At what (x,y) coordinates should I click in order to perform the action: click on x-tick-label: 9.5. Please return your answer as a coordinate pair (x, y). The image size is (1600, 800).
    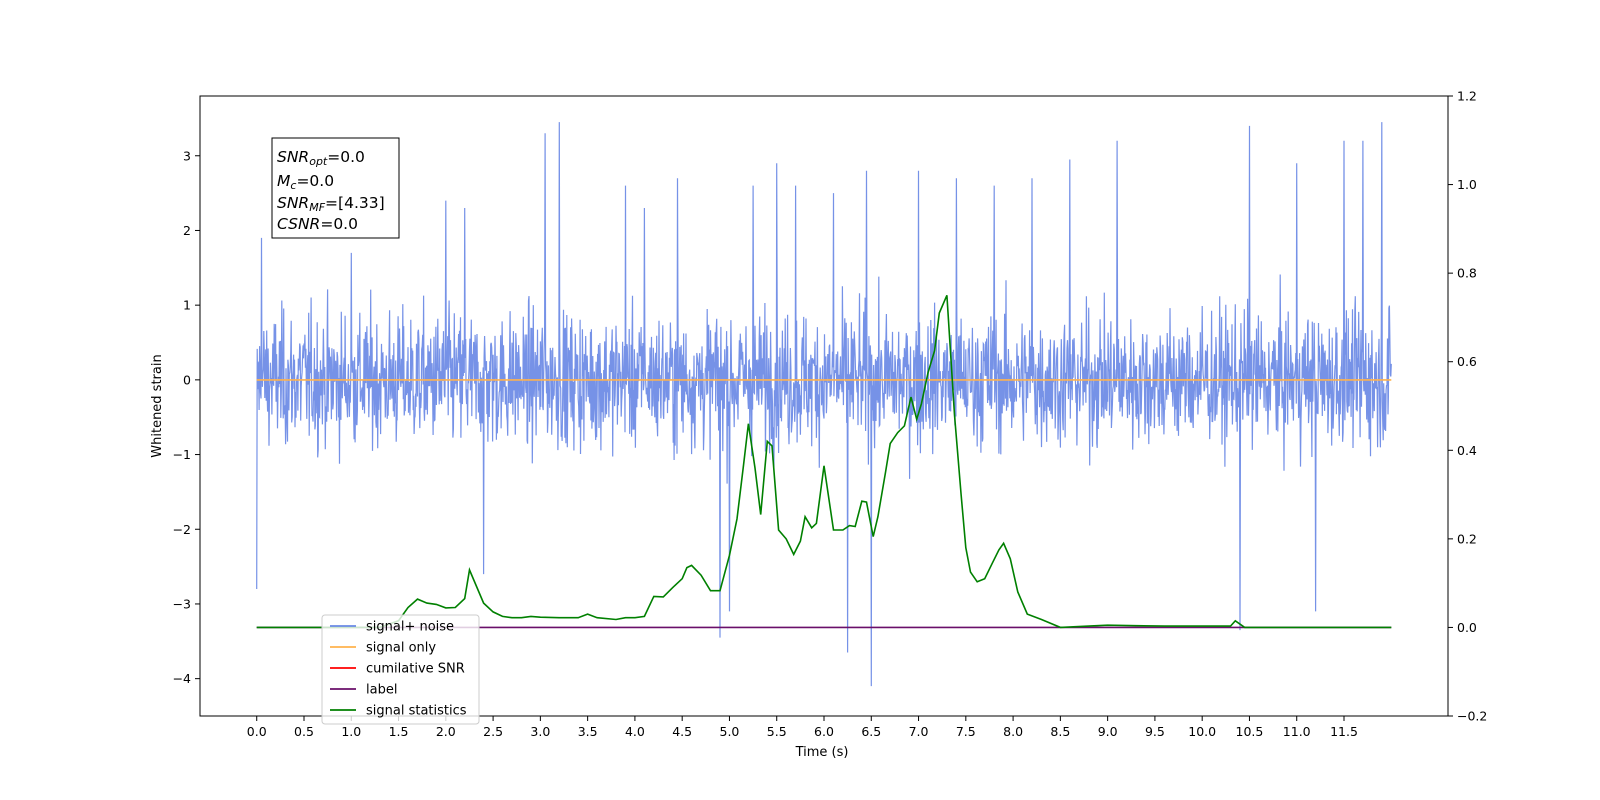
    Looking at the image, I should click on (1155, 731).